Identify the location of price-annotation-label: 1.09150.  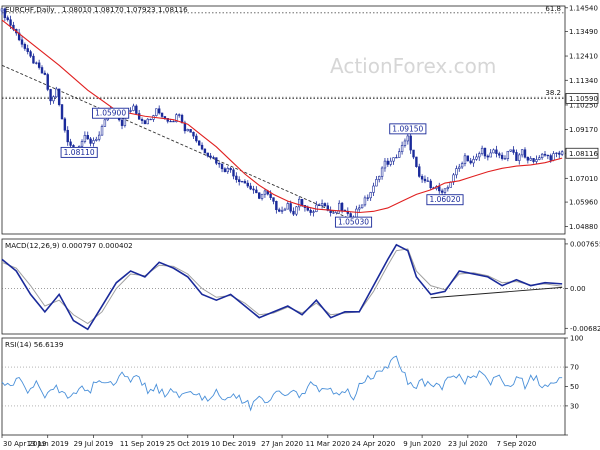
(407, 128).